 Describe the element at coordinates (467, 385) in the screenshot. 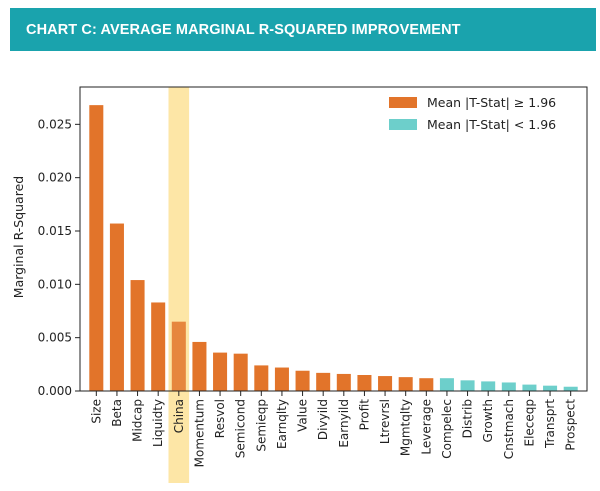

I see `bar-distrib` at that location.